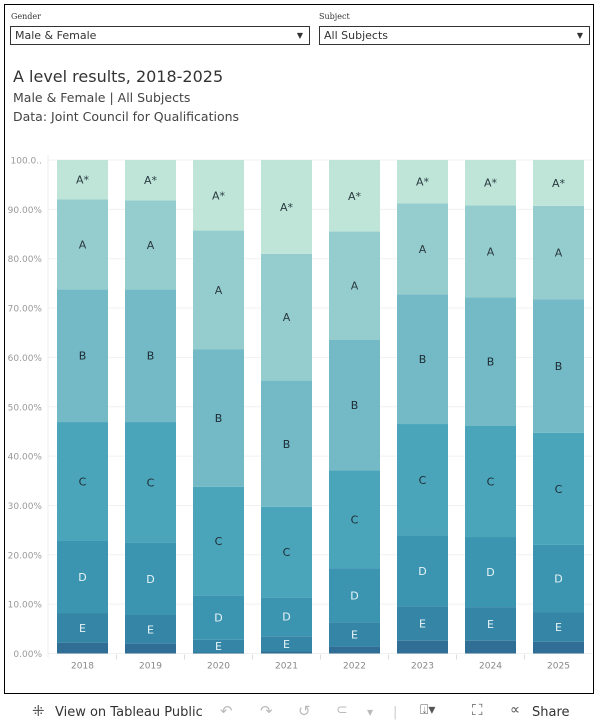 Image resolution: width=600 pixels, height=727 pixels. I want to click on refresh-icon: ⊂, so click(342, 710).